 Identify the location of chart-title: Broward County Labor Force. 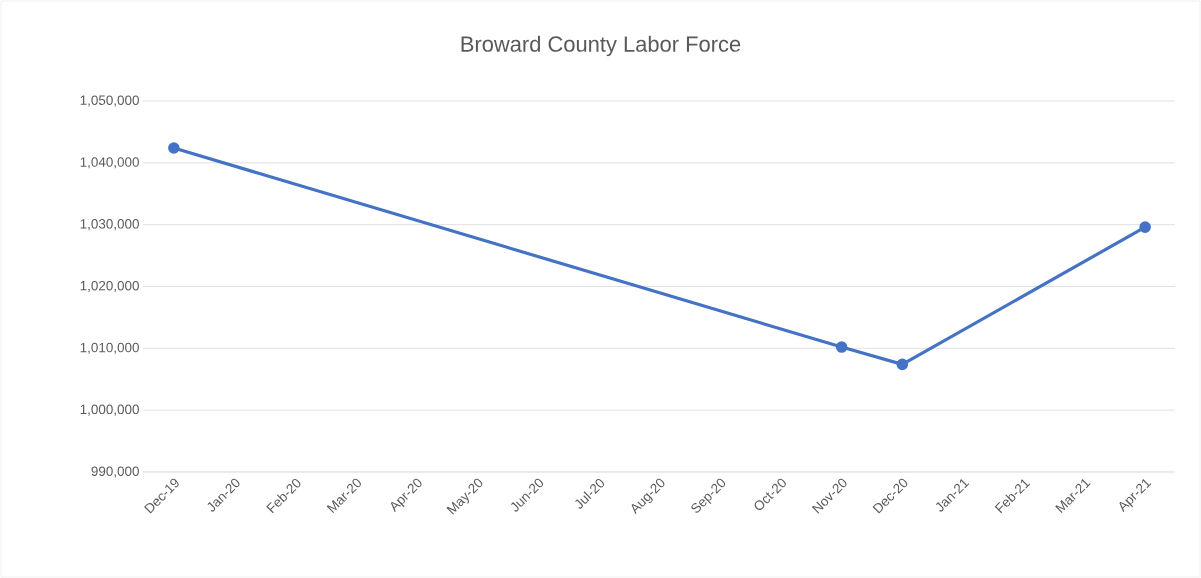
(601, 46).